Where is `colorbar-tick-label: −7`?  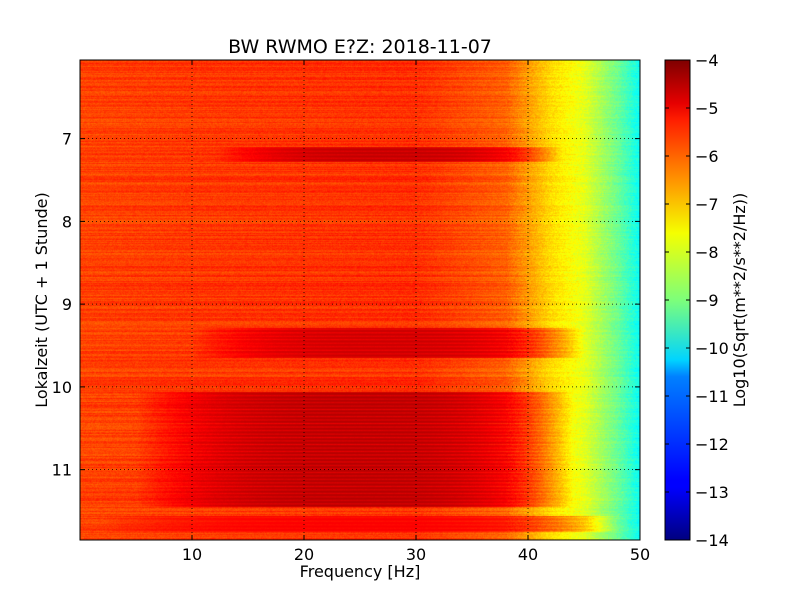
colorbar-tick-label: −7 is located at coordinates (707, 204).